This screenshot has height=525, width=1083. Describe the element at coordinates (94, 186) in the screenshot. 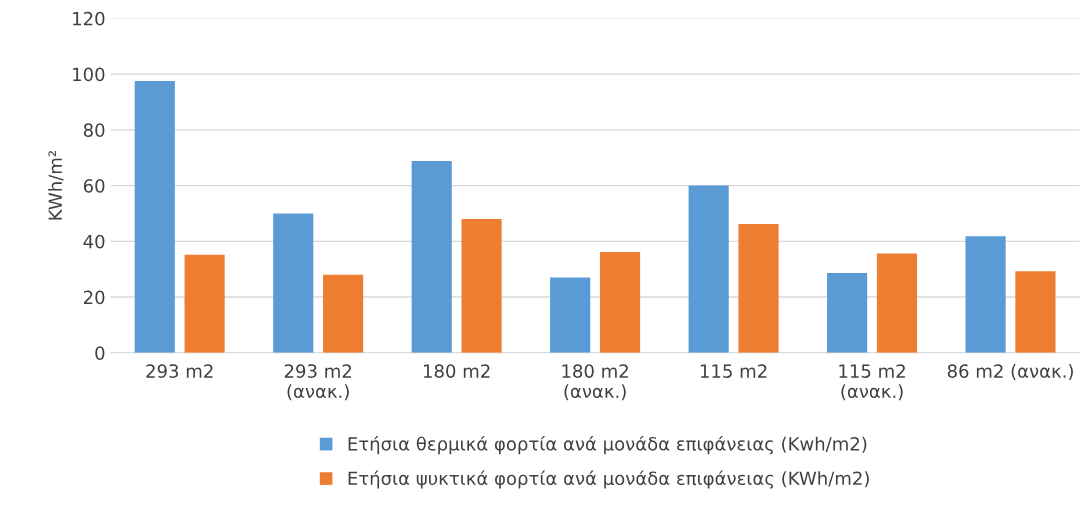

I see `y-tick-label: 60` at that location.